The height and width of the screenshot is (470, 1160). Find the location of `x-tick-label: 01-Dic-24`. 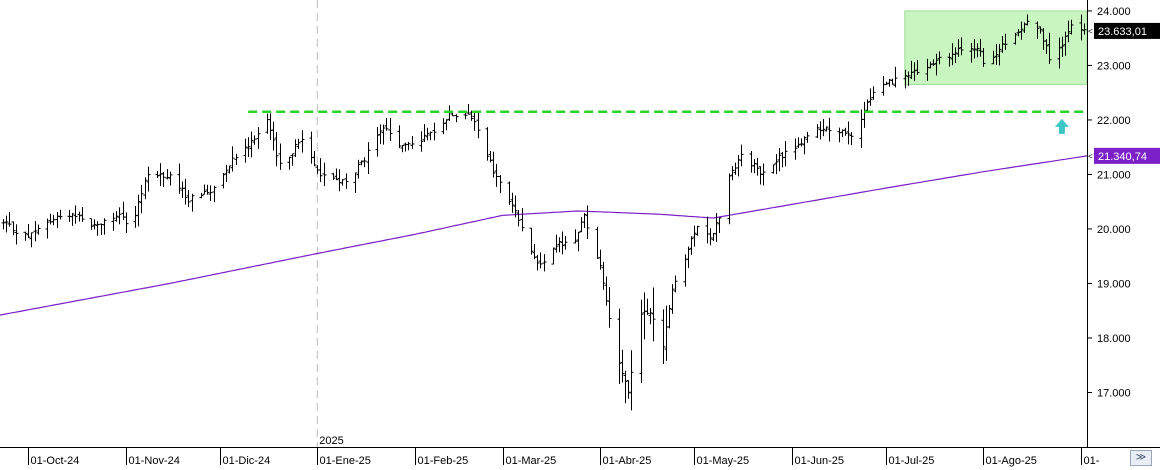

x-tick-label: 01-Dic-24 is located at coordinates (247, 461).